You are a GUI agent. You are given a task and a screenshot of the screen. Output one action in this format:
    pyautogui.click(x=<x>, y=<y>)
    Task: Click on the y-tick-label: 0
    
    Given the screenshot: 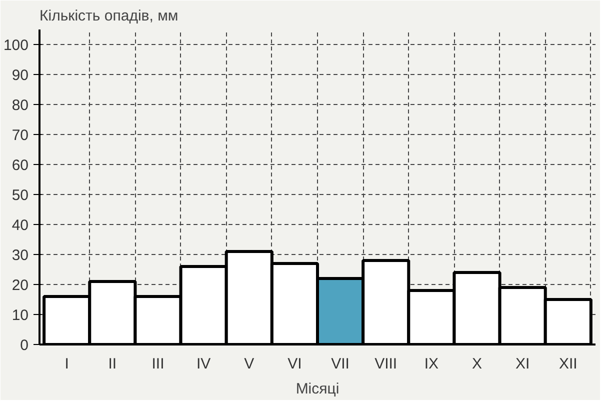 What is the action you would take?
    pyautogui.click(x=24, y=345)
    